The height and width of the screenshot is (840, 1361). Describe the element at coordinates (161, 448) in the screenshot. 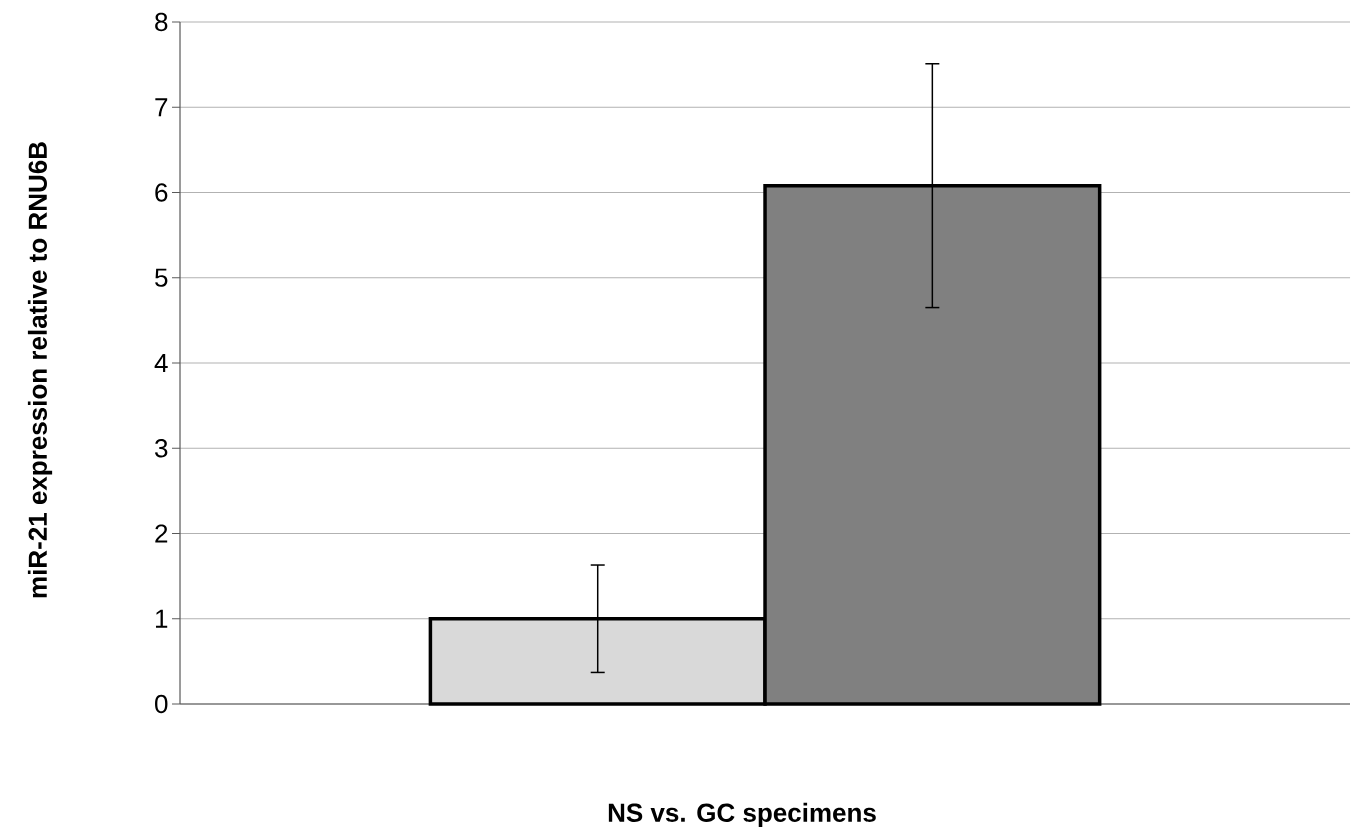

I see `y-tick-label: 3` at that location.